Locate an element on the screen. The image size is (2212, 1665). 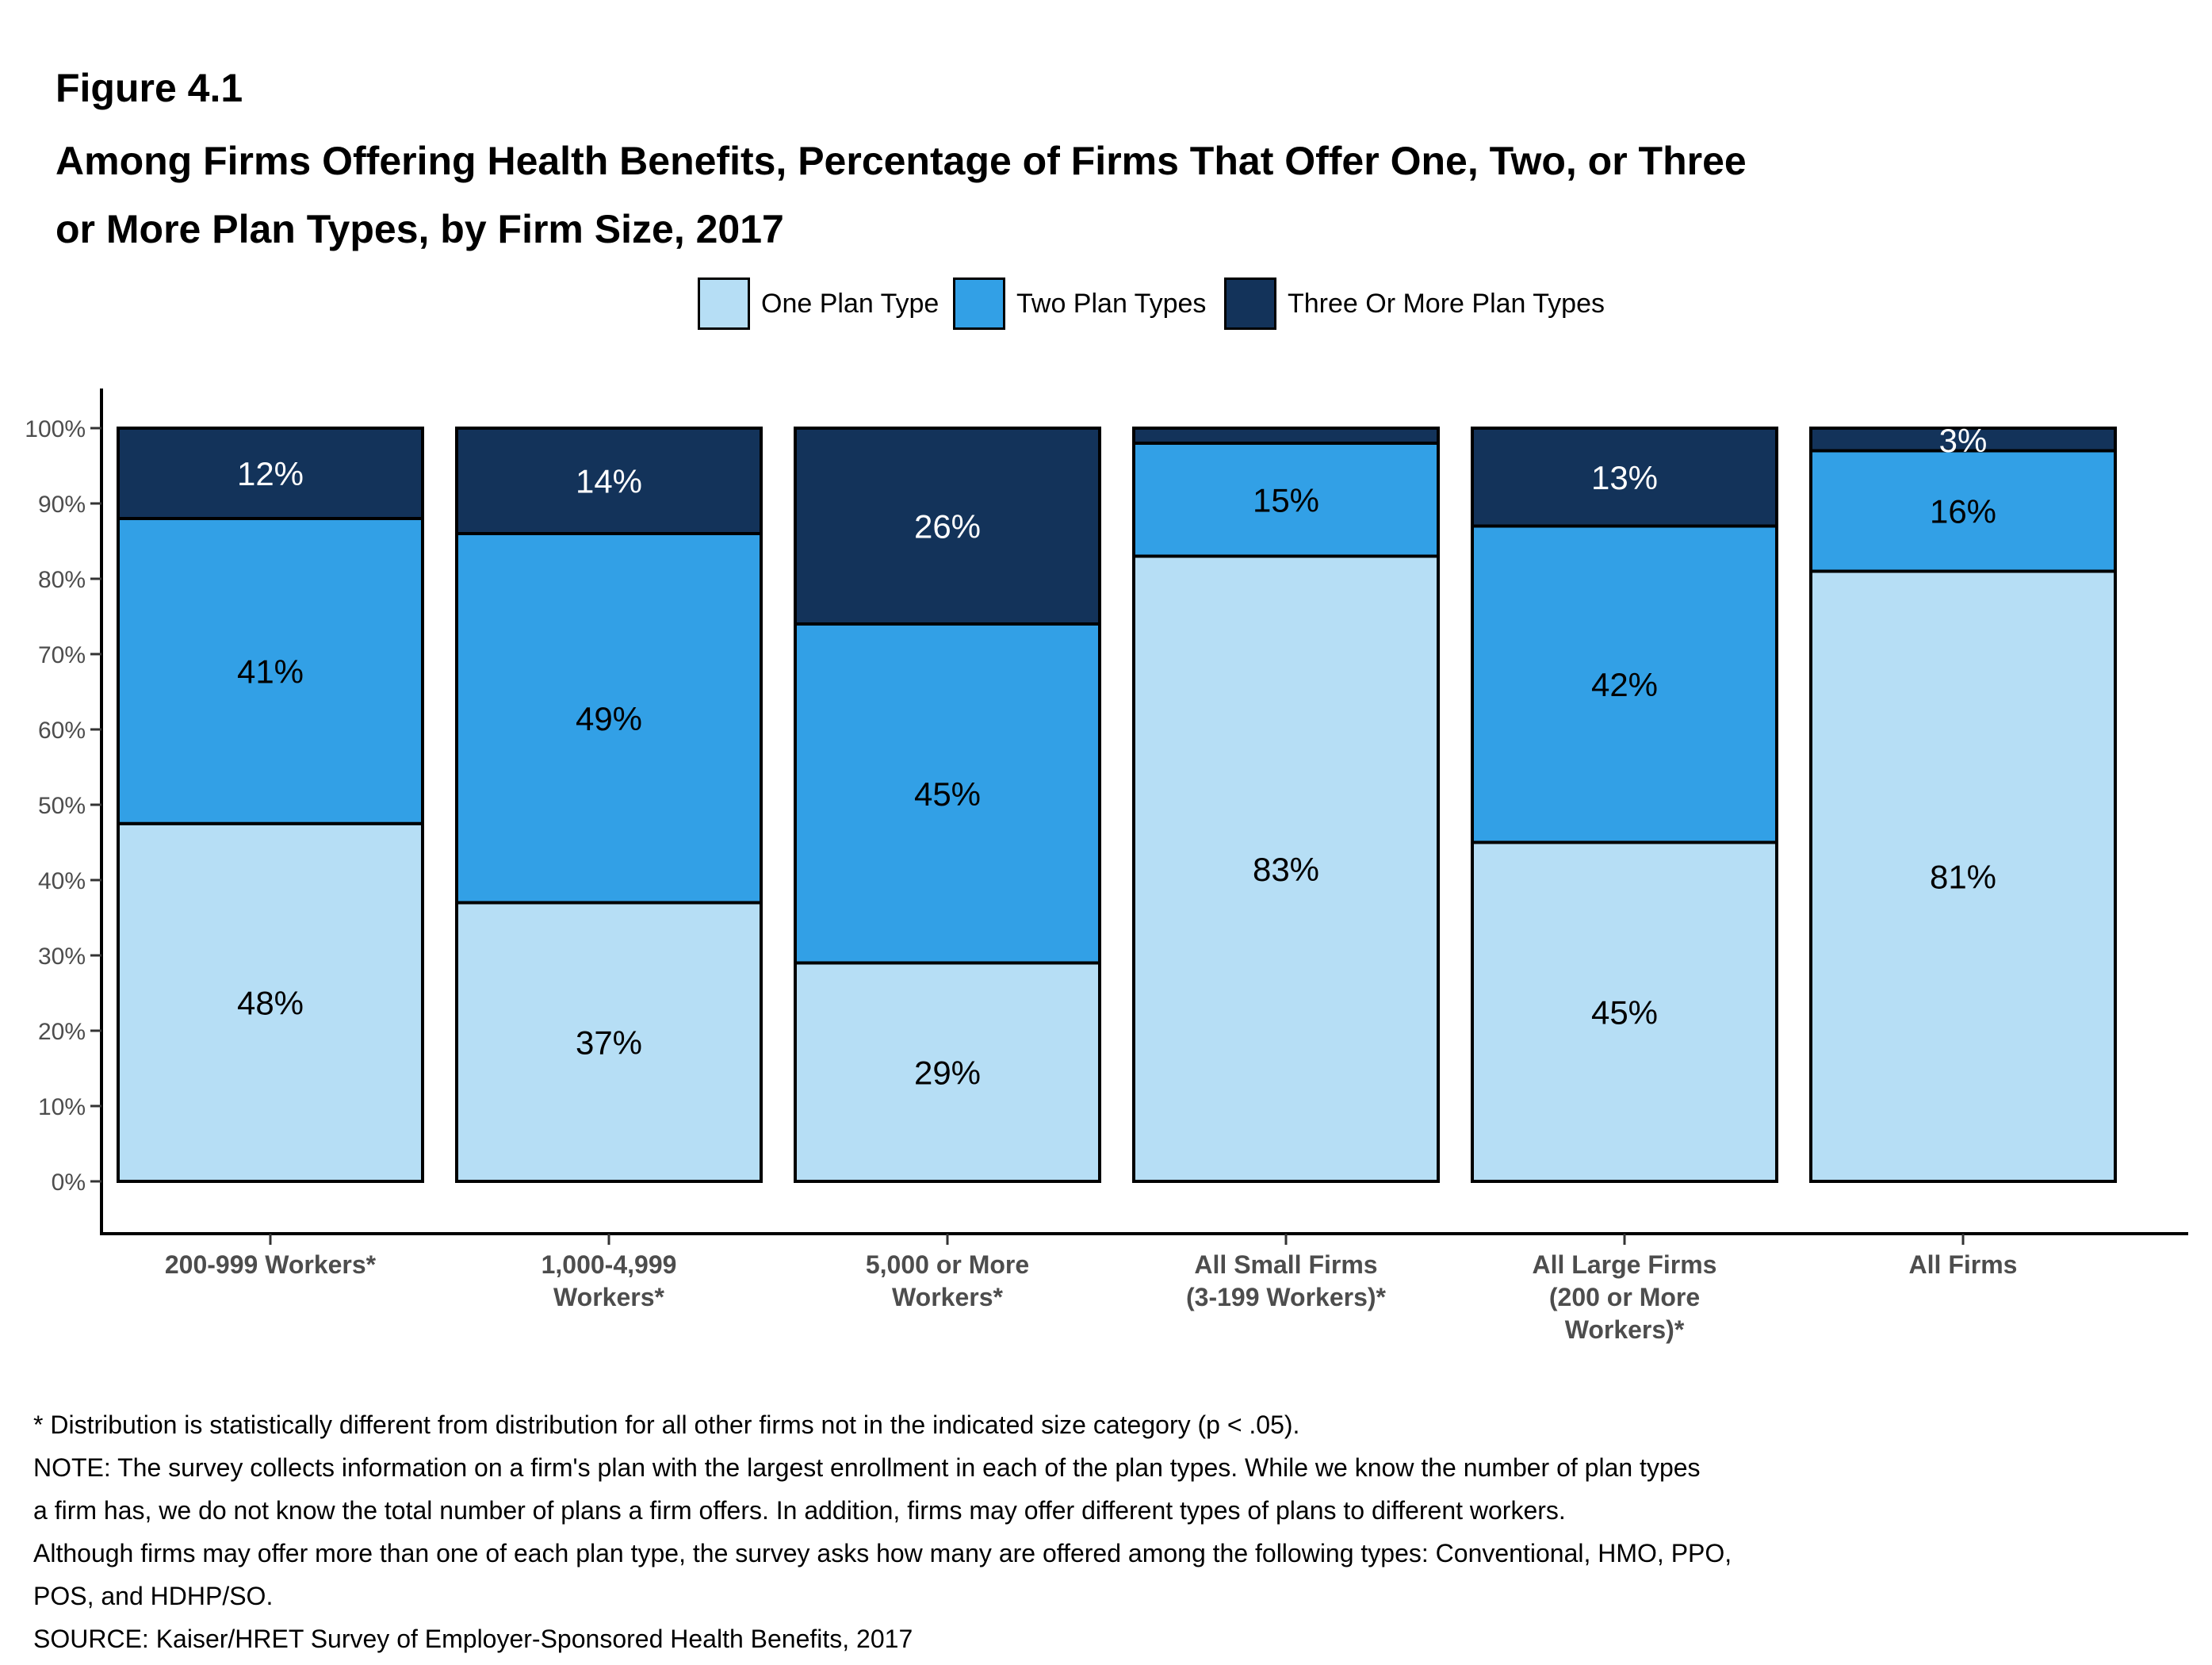
data-label: 81% is located at coordinates (1963, 876).